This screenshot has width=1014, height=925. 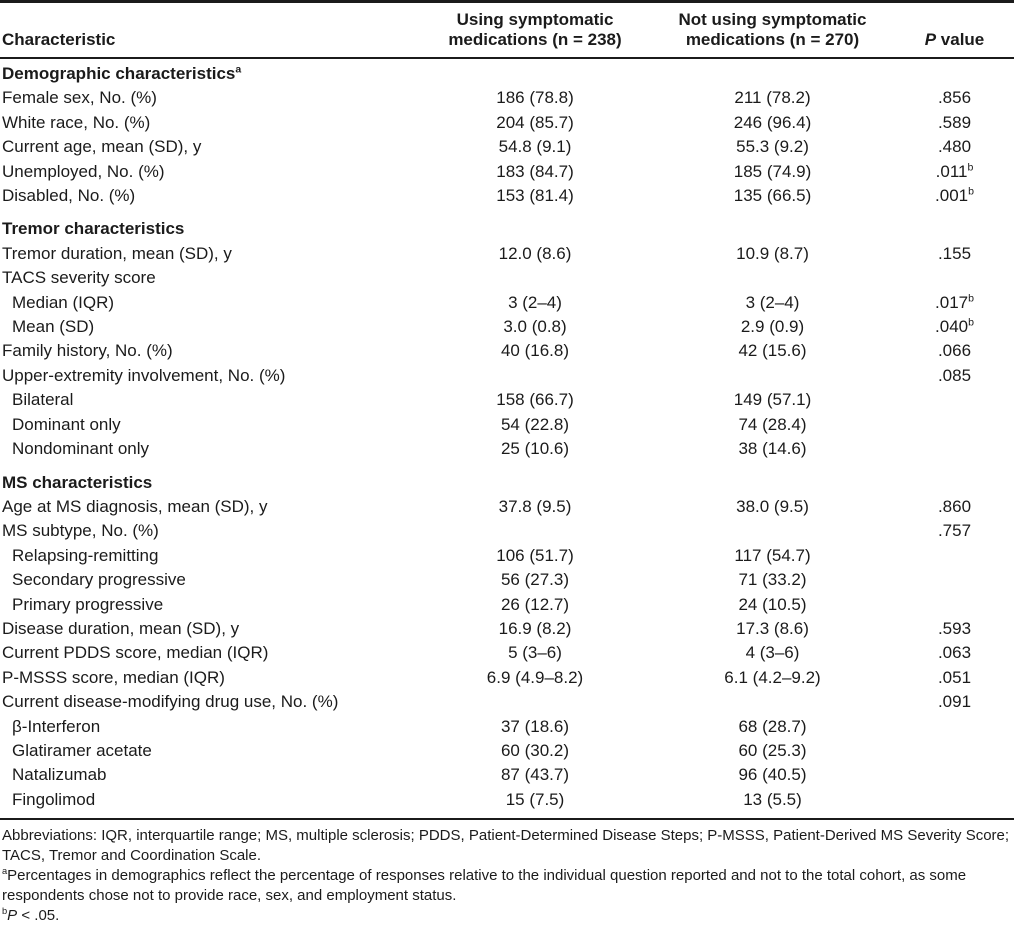 What do you see at coordinates (535, 147) in the screenshot?
I see `value-using-medications: 54.8 (9.1)` at bounding box center [535, 147].